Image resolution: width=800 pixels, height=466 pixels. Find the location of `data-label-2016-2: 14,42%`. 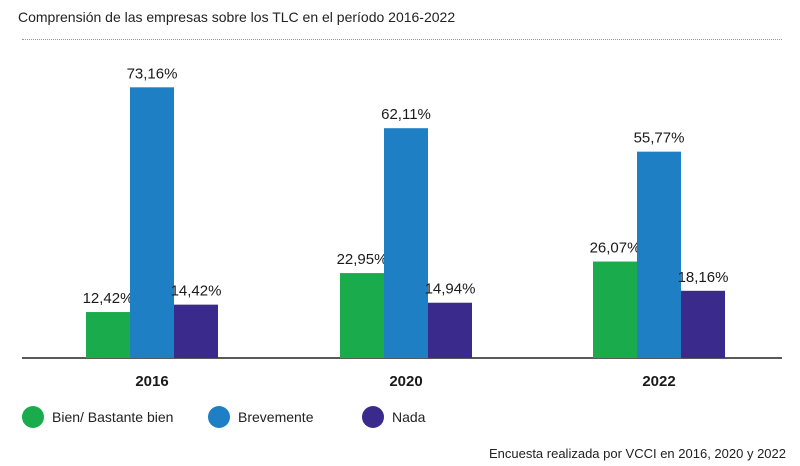

data-label-2016-2: 14,42% is located at coordinates (196, 291).